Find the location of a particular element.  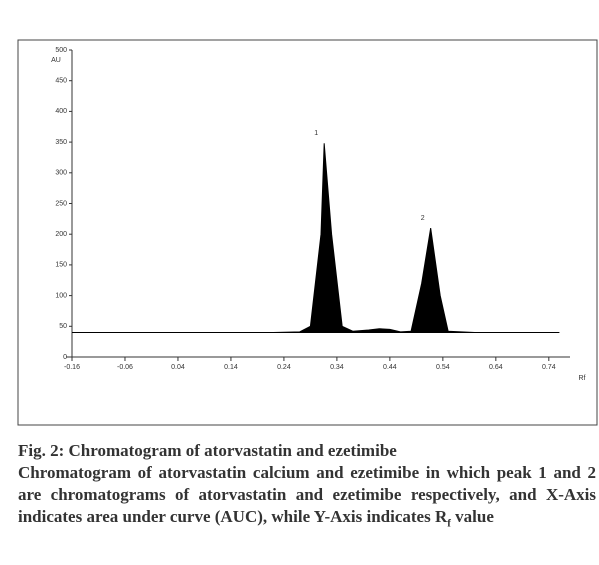

x-tick-label: 0.14 is located at coordinates (231, 367).